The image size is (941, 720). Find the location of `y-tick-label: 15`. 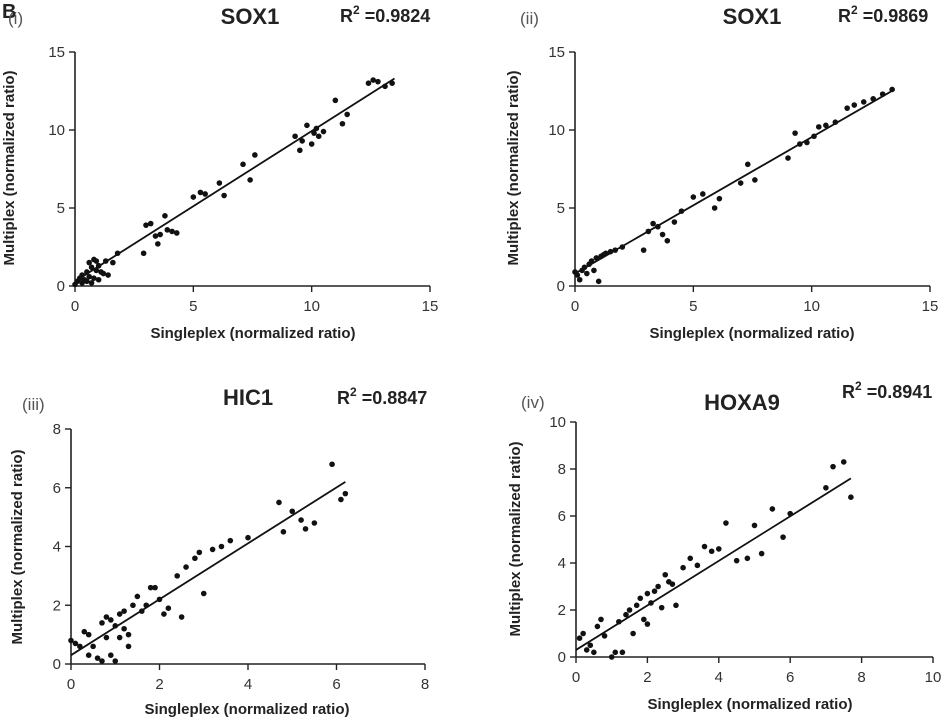

y-tick-label: 15 is located at coordinates (556, 52).